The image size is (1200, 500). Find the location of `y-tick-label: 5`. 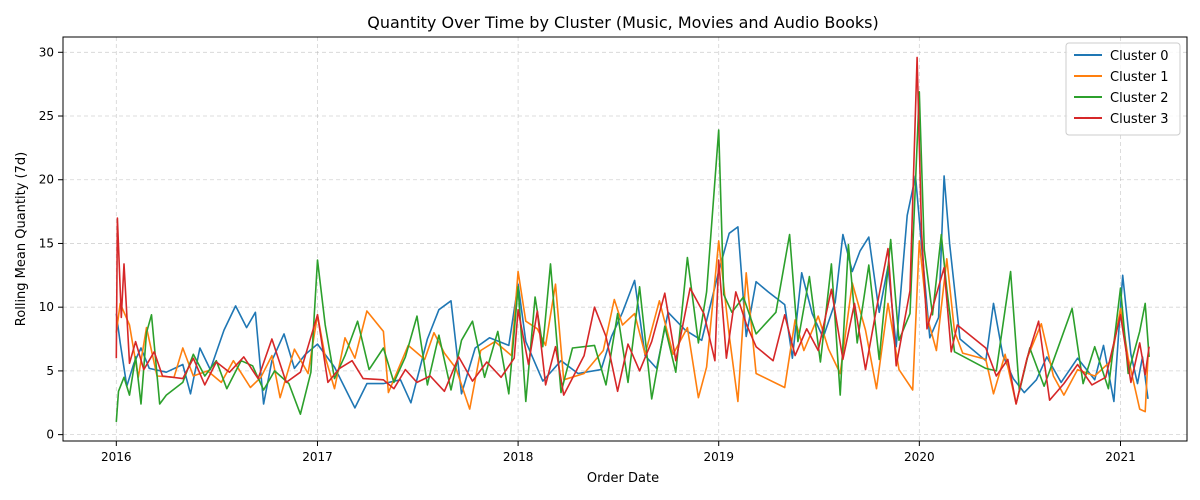

y-tick-label: 5 is located at coordinates (50, 371).